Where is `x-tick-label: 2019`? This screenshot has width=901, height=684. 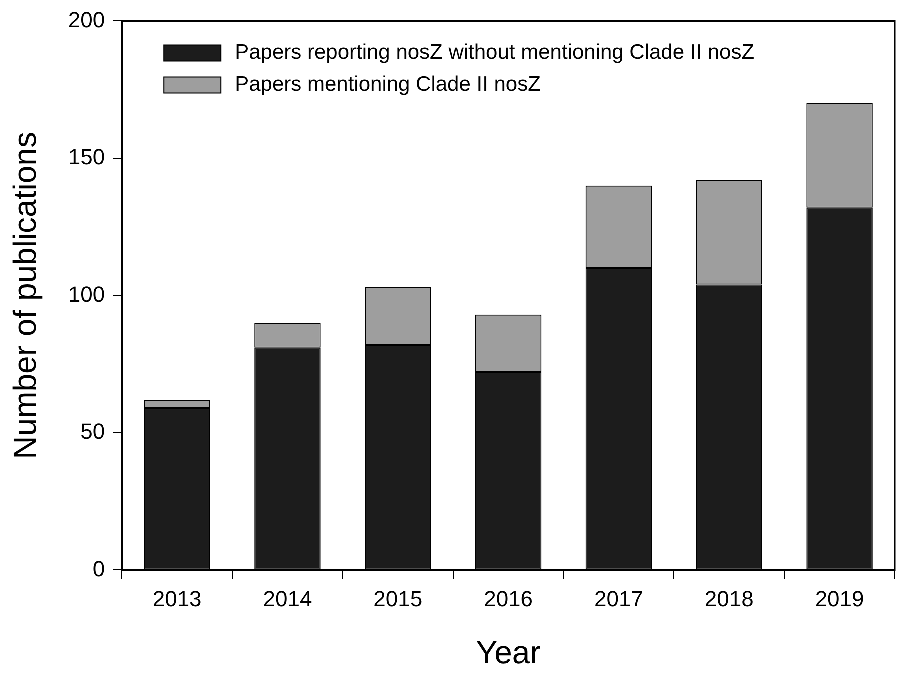 x-tick-label: 2019 is located at coordinates (839, 599).